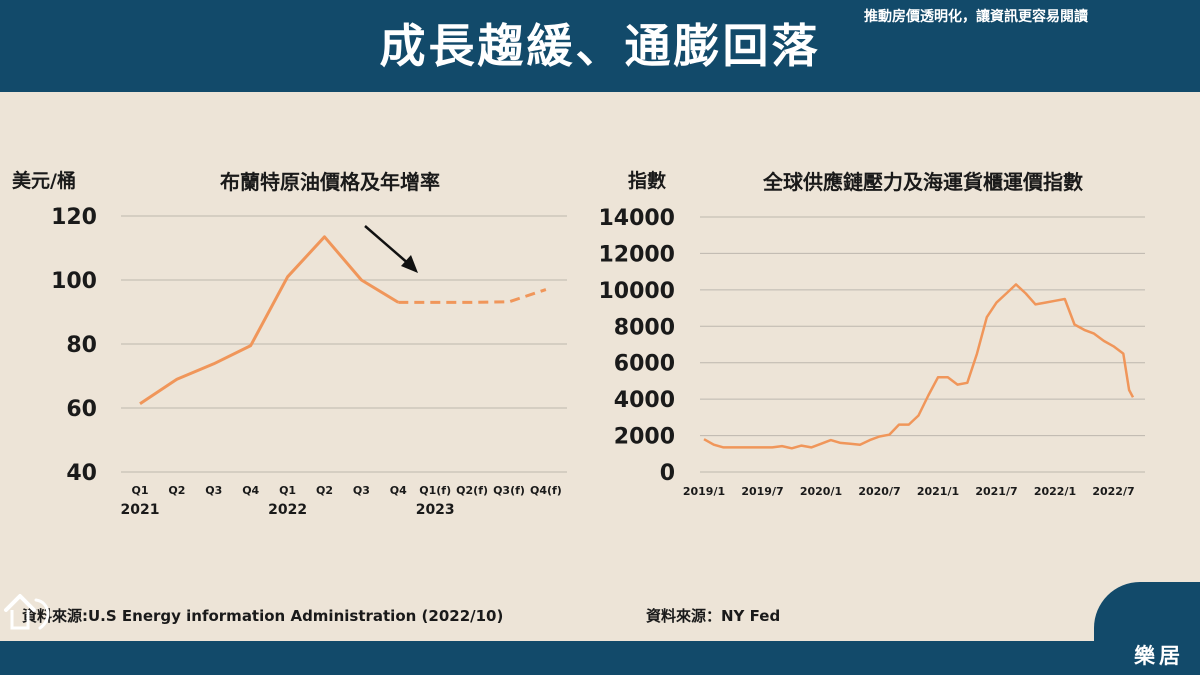 The width and height of the screenshot is (1200, 675). I want to click on right-y-tick-label: 0, so click(667, 473).